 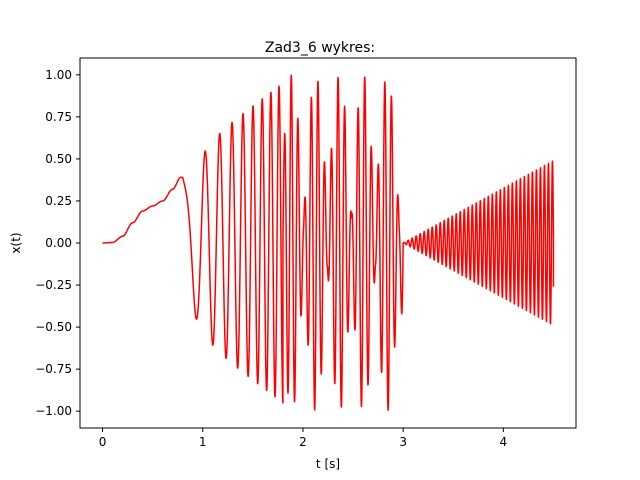 I want to click on chart-title: Zad3_6 wykres:, so click(x=320, y=48).